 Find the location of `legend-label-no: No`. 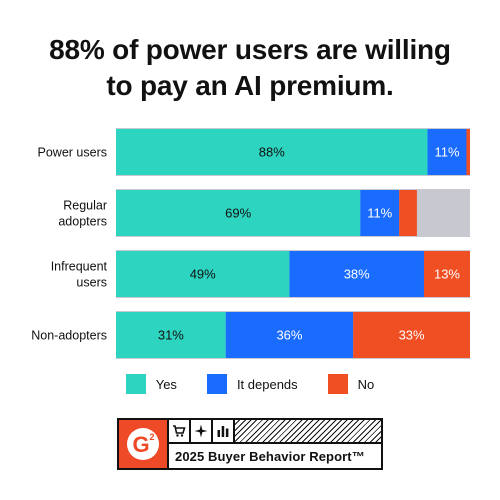

legend-label-no: No is located at coordinates (366, 384).